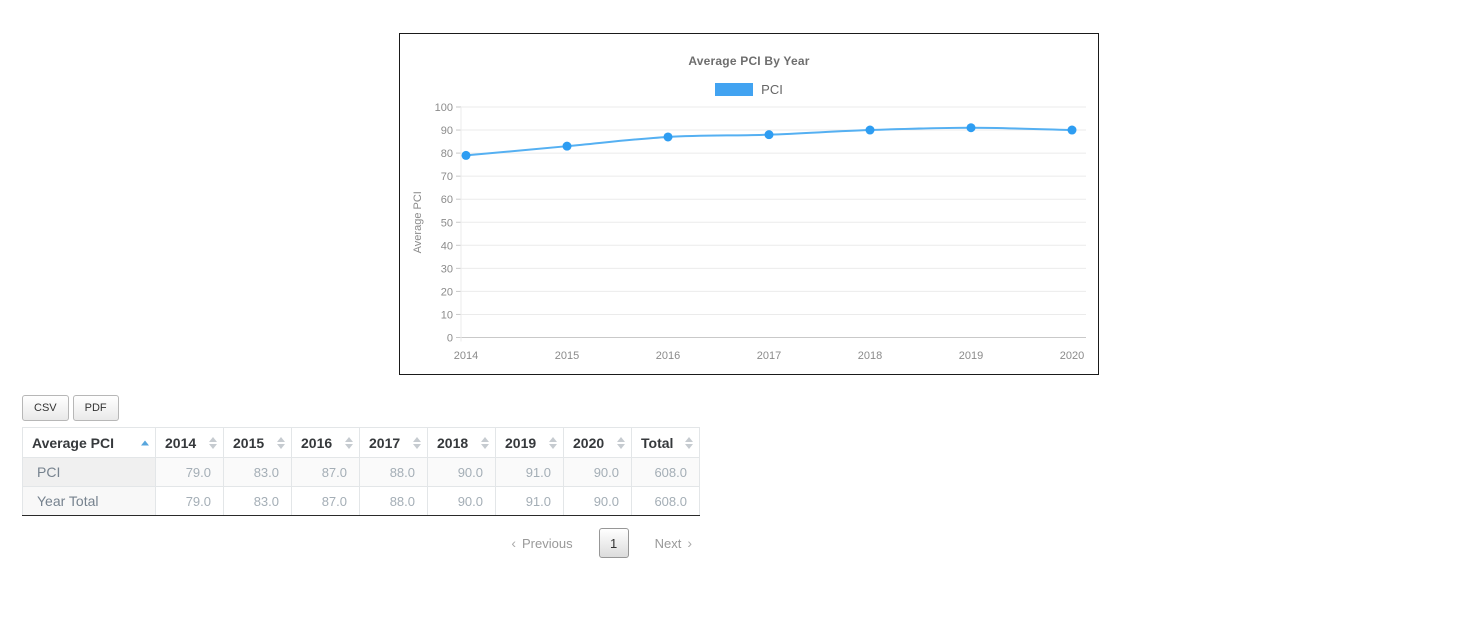 Image resolution: width=1475 pixels, height=618 pixels. I want to click on column-header-2015: 2015, so click(257, 442).